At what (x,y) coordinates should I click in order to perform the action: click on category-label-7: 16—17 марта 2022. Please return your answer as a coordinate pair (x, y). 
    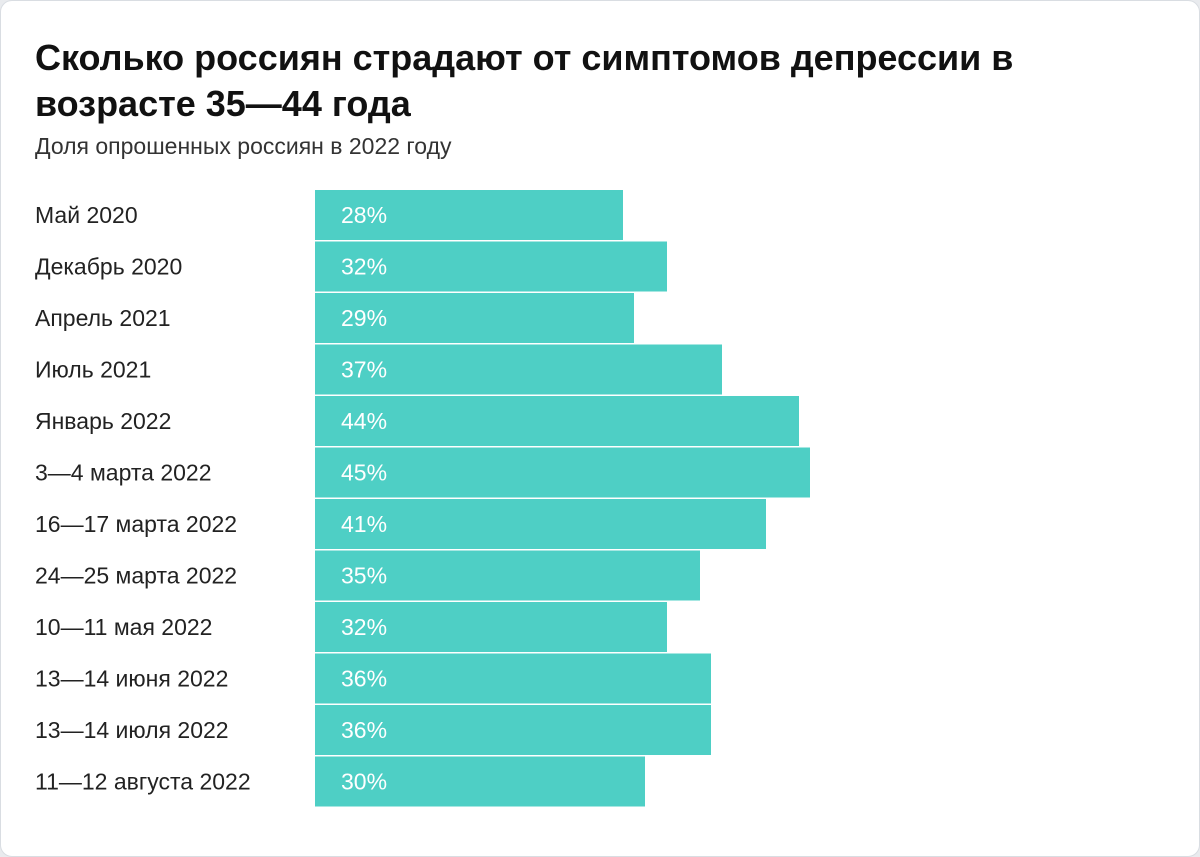
    Looking at the image, I should click on (136, 524).